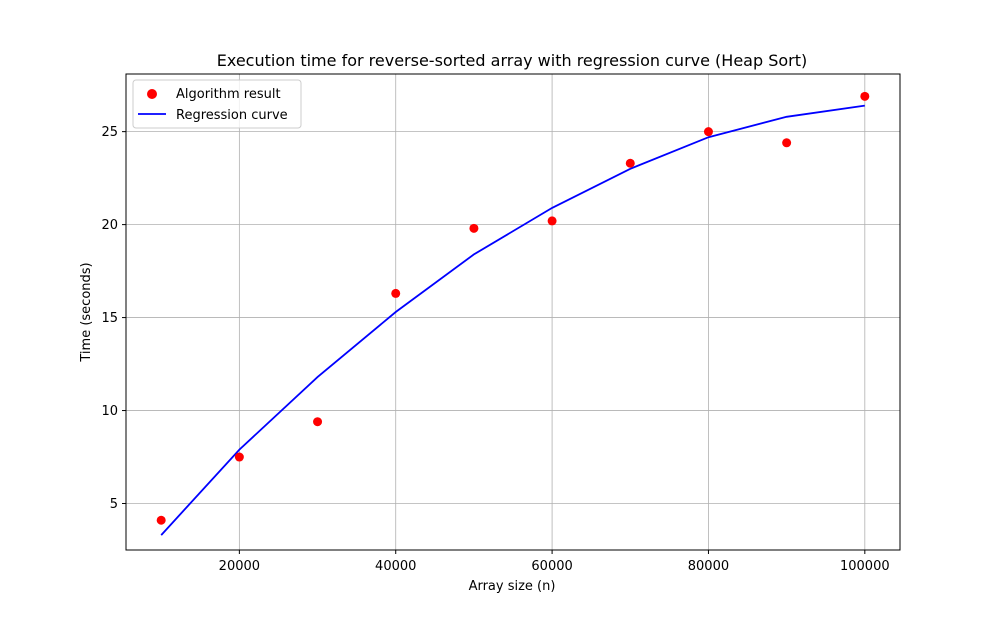 Image resolution: width=1000 pixels, height=618 pixels. I want to click on legend-label-regression-curve: Regression curve, so click(232, 115).